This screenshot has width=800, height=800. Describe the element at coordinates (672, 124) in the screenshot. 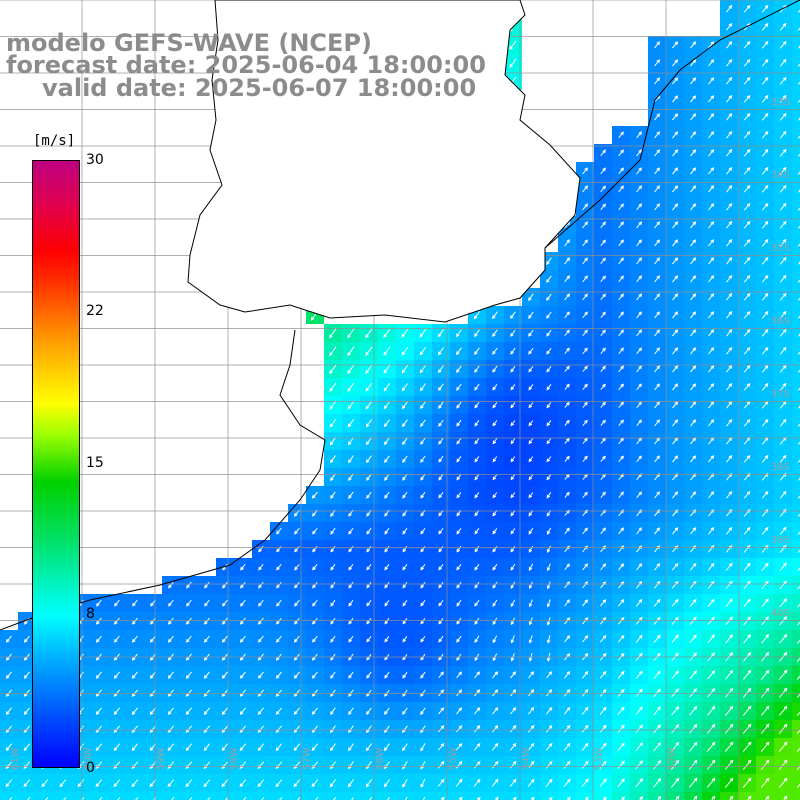

I see `coastline-east` at that location.